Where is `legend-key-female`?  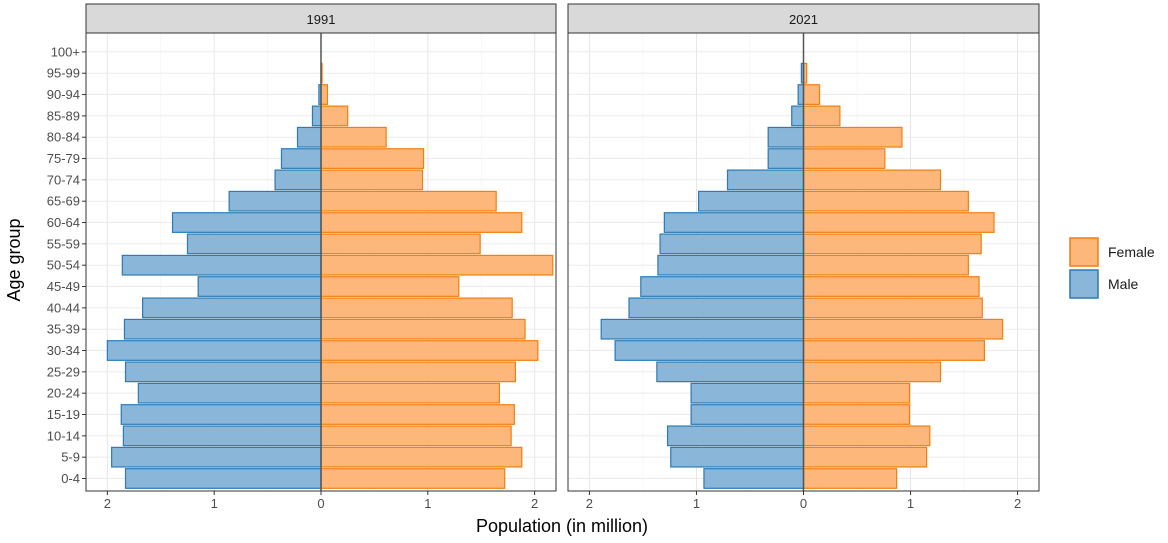
legend-key-female is located at coordinates (1084, 252).